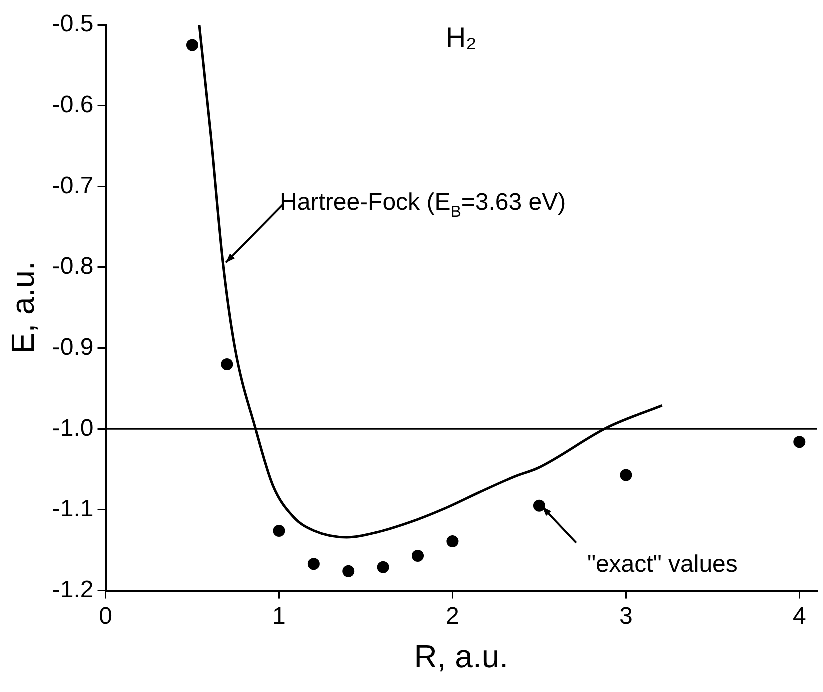  I want to click on annotation: "exact" values, so click(662, 564).